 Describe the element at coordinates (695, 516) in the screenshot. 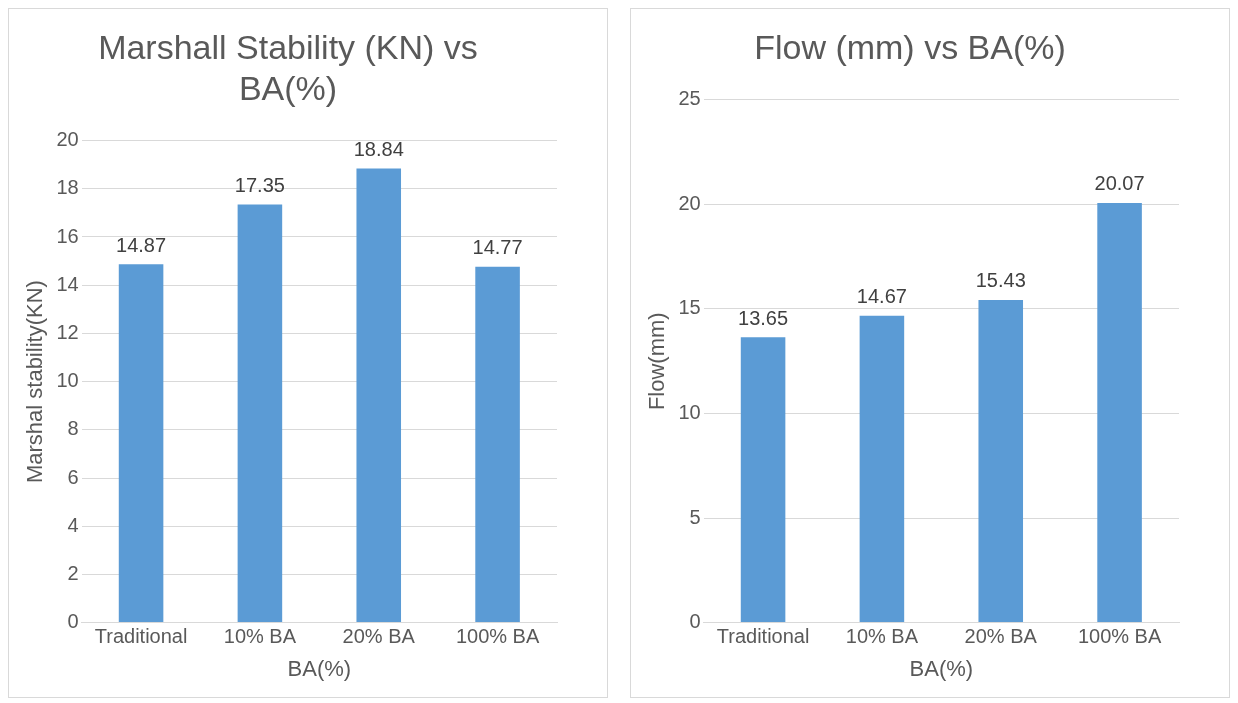

I see `y-tick-label: 5` at that location.